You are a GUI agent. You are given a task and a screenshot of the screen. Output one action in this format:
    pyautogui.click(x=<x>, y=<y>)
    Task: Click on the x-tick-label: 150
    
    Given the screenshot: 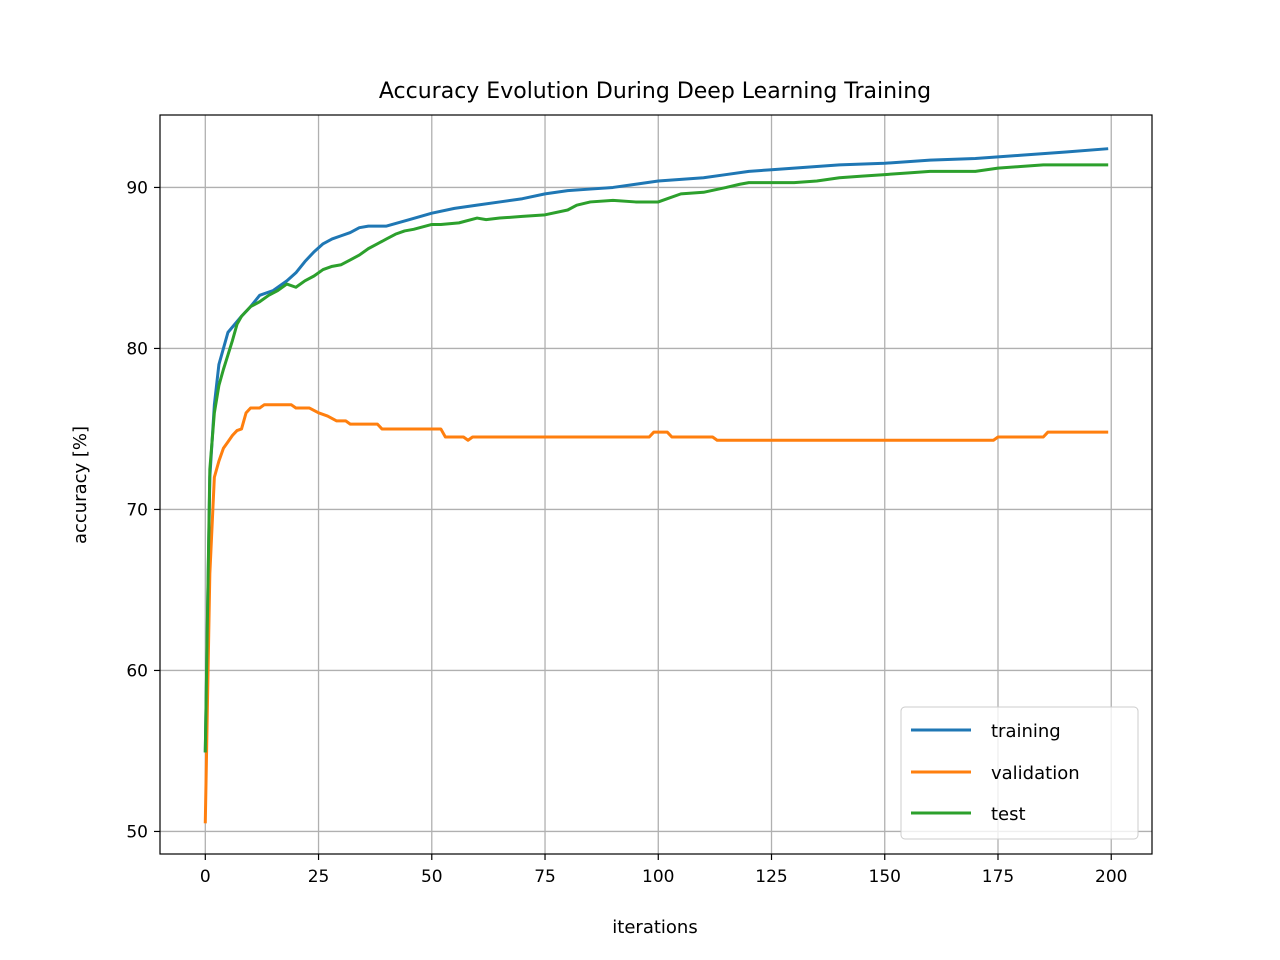 What is the action you would take?
    pyautogui.click(x=885, y=877)
    